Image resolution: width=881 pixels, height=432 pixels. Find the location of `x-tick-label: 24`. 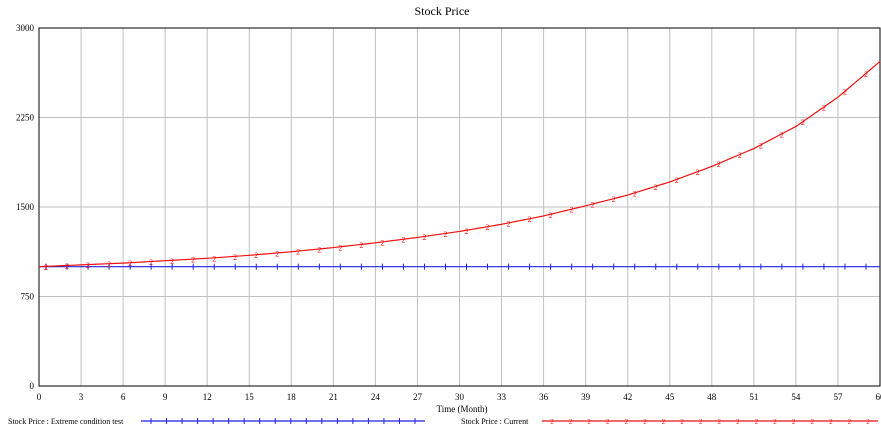

x-tick-label: 24 is located at coordinates (376, 397).